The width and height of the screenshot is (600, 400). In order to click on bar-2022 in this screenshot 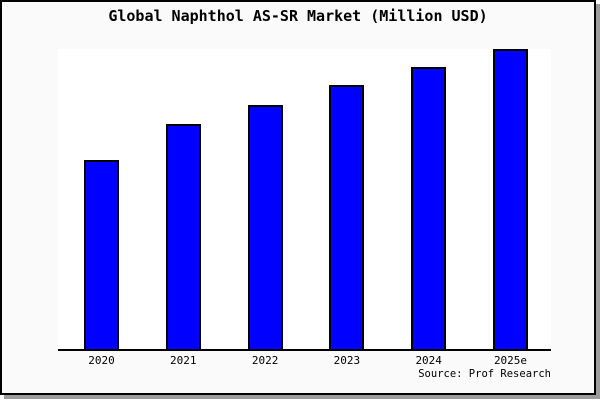, I will do `click(265, 227)`.